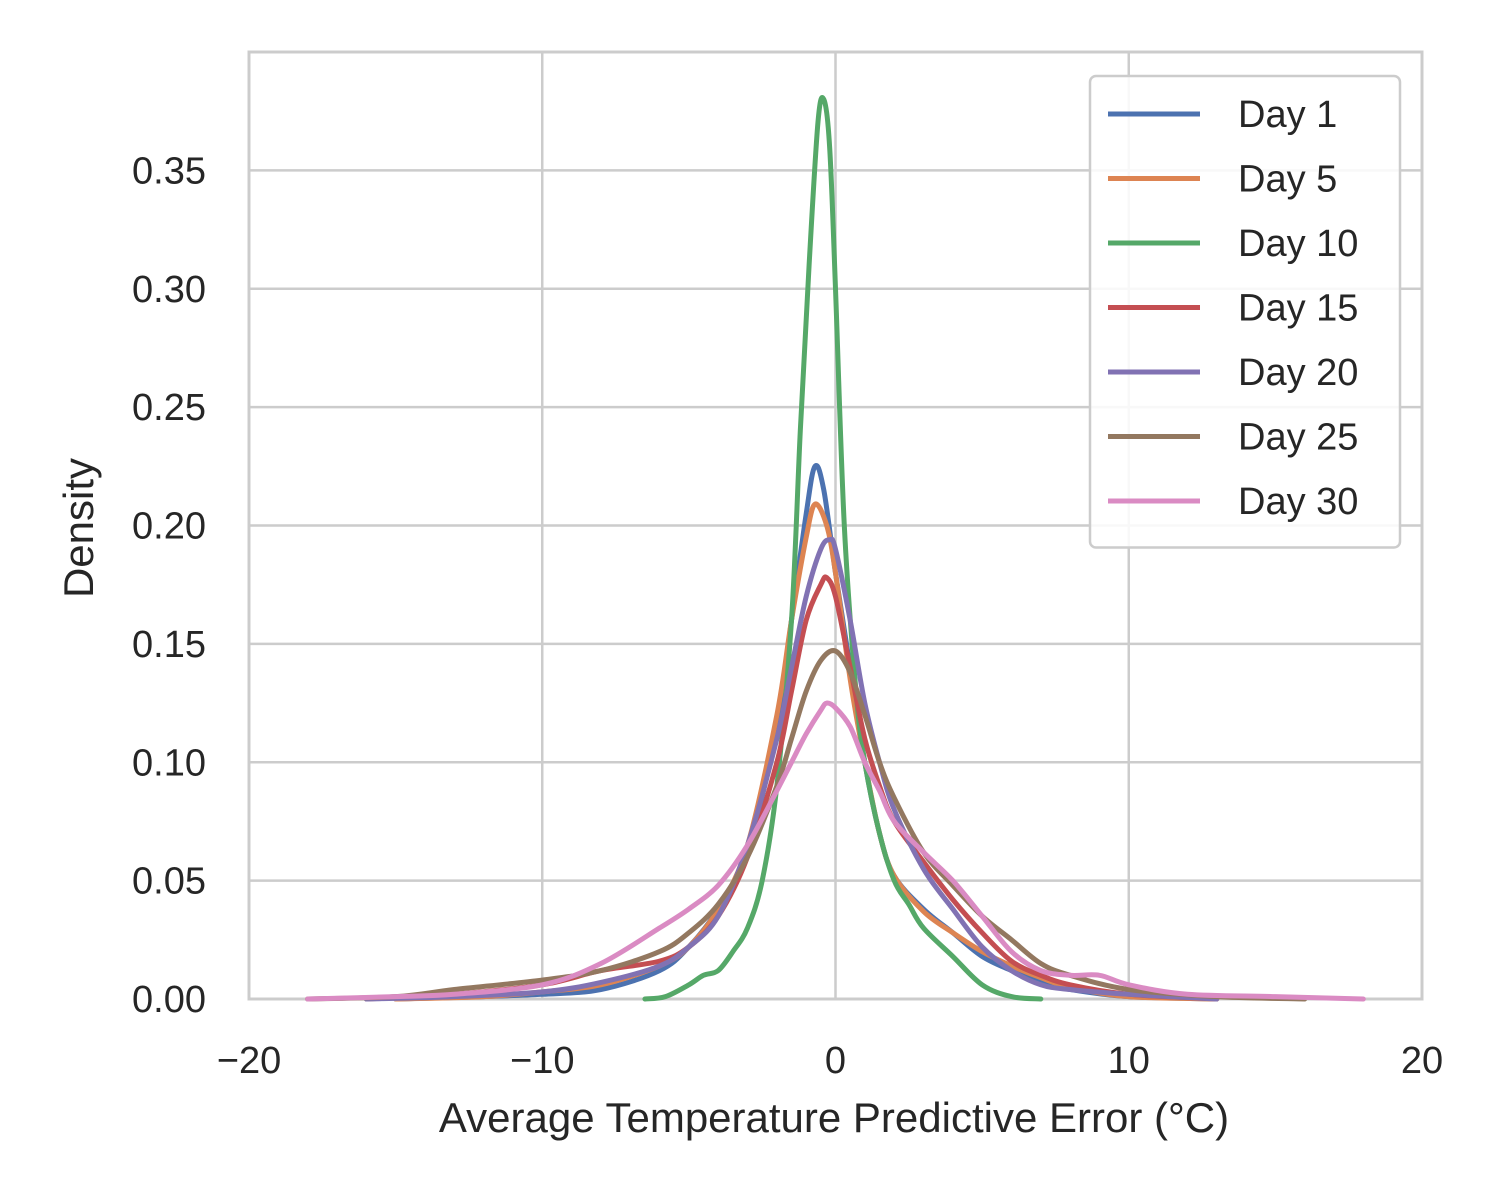 The height and width of the screenshot is (1200, 1500). Describe the element at coordinates (1298, 502) in the screenshot. I see `legend-label: Day 30` at that location.